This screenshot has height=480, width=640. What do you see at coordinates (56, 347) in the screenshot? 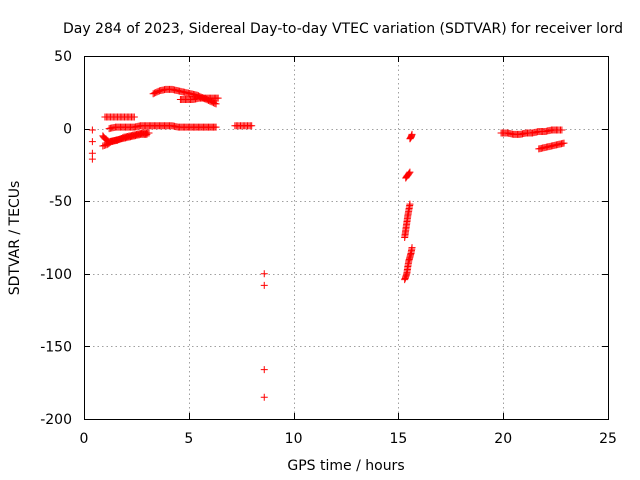
I see `y-tick-label: -150` at bounding box center [56, 347].